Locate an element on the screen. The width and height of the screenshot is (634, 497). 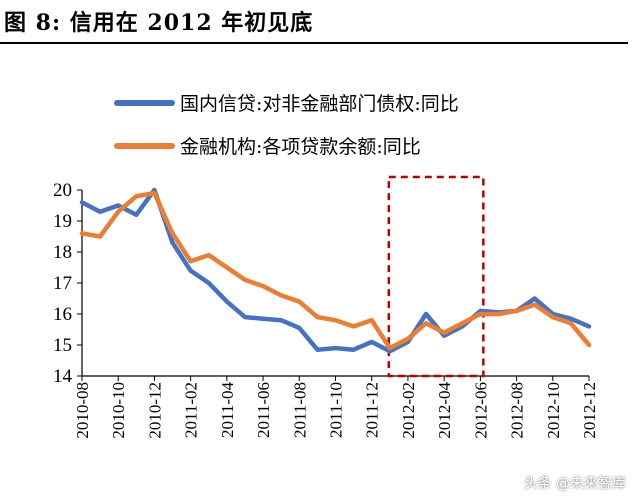
legend-label-1: 国内信贷:对非金融部门债权:同比 is located at coordinates (319, 104).